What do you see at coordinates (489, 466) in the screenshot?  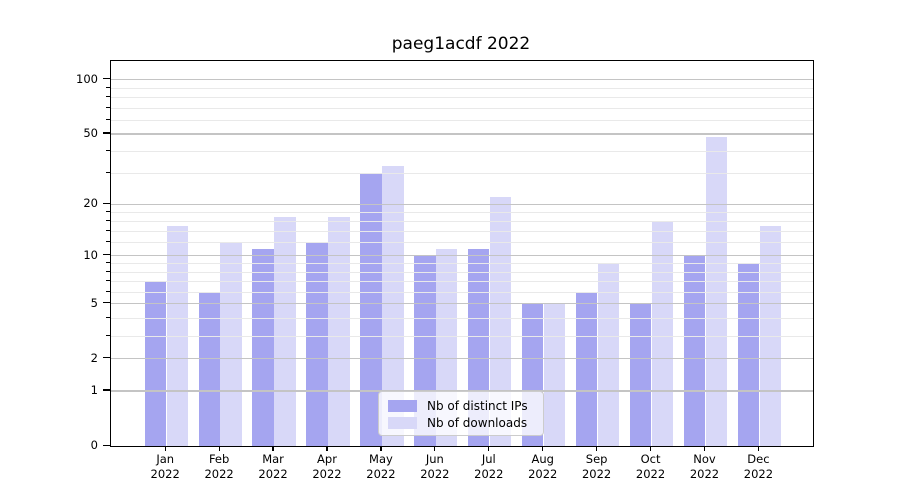 I see `x-tick-label: Jul 2022` at bounding box center [489, 466].